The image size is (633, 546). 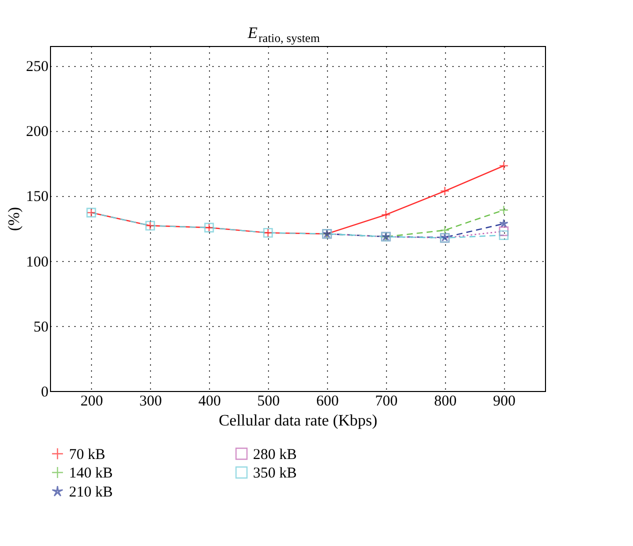 I want to click on y-tick-label: 50, so click(x=41, y=327).